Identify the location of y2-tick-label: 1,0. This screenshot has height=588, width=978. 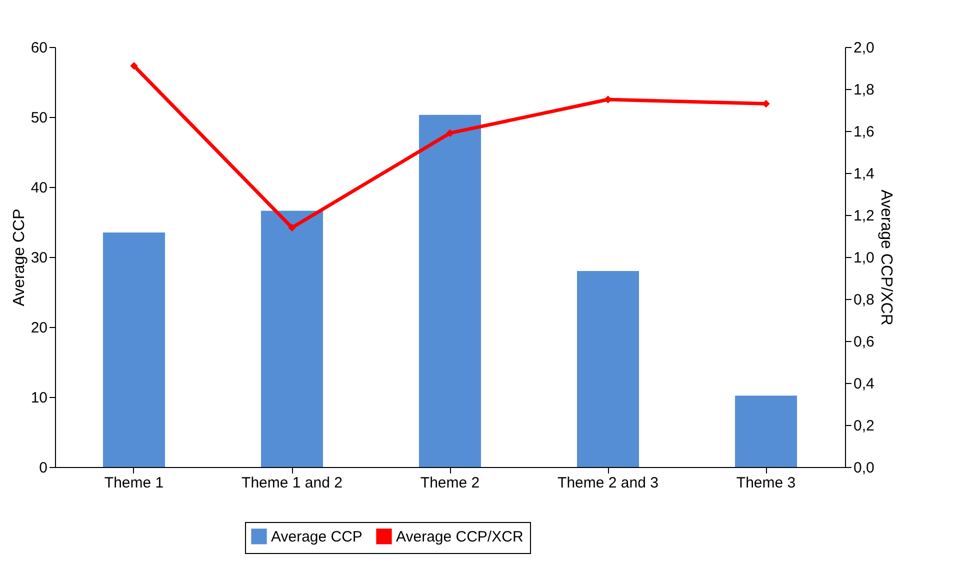
(864, 258).